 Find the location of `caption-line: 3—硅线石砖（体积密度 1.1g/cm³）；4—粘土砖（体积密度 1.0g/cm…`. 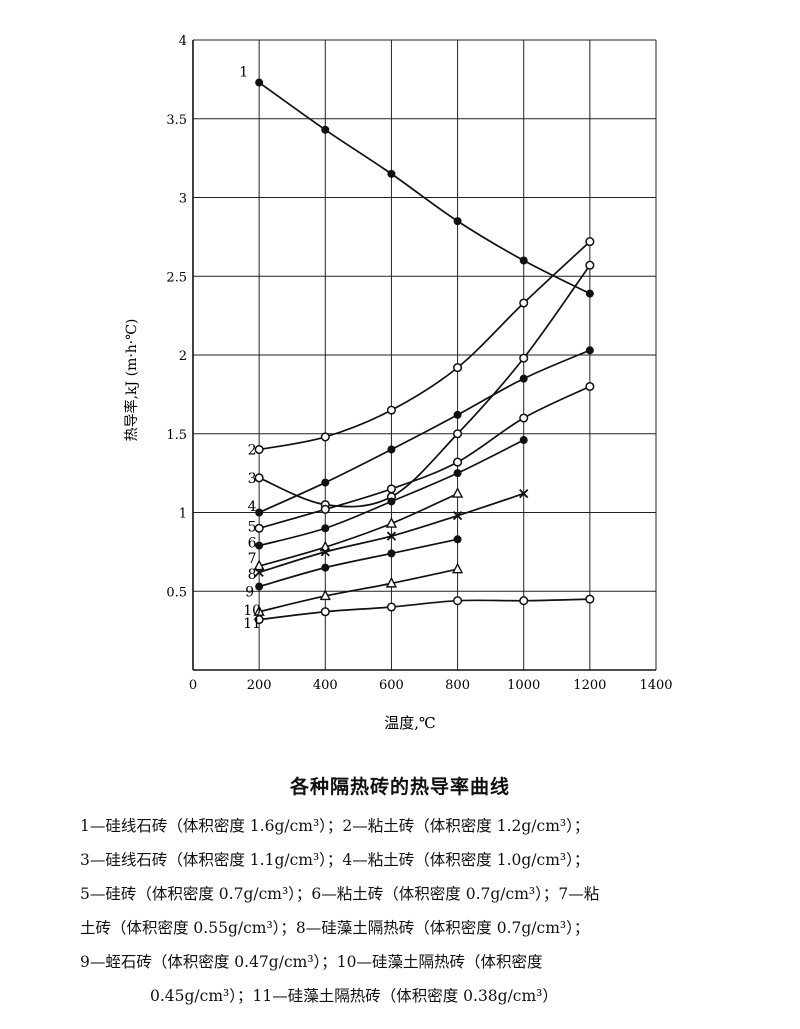

caption-line: 3—硅线石砖（体积密度 1.1g/cm³）；4—粘土砖（体积密度 1.0g/cm… is located at coordinates (335, 860).